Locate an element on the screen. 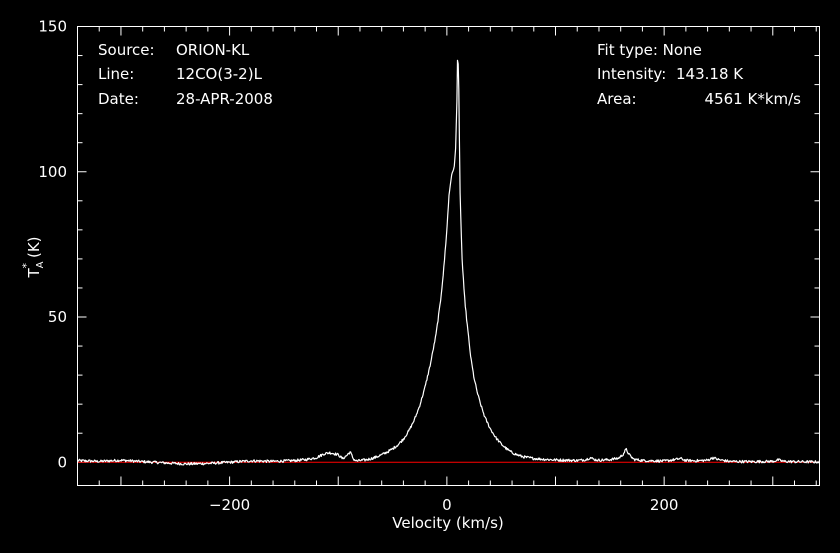  y-axis-title-sub: A is located at coordinates (40, 264).